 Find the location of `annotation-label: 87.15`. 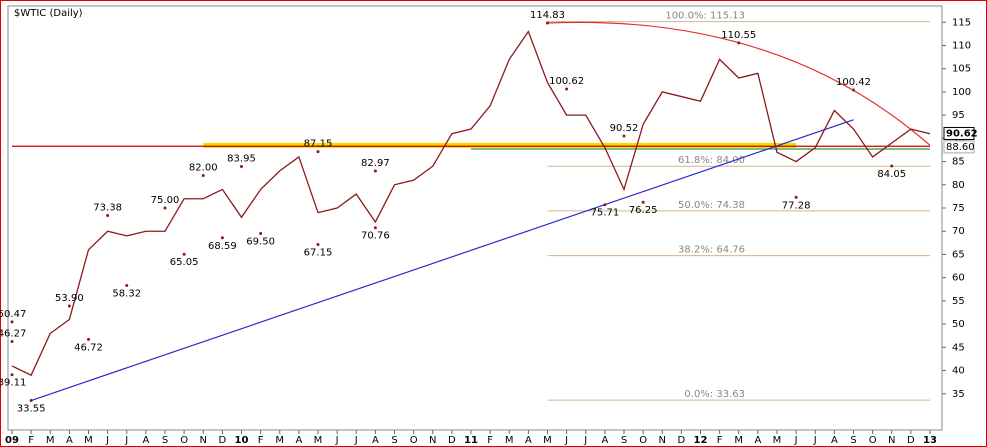

annotation-label: 87.15 is located at coordinates (318, 144).